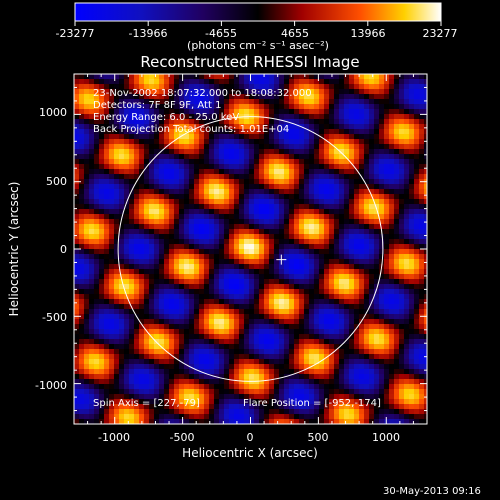 The height and width of the screenshot is (500, 500). What do you see at coordinates (258, 45) in the screenshot?
I see `colorbar-unit-label: (photons cm⁻² s⁻¹ asec⁻²)` at bounding box center [258, 45].